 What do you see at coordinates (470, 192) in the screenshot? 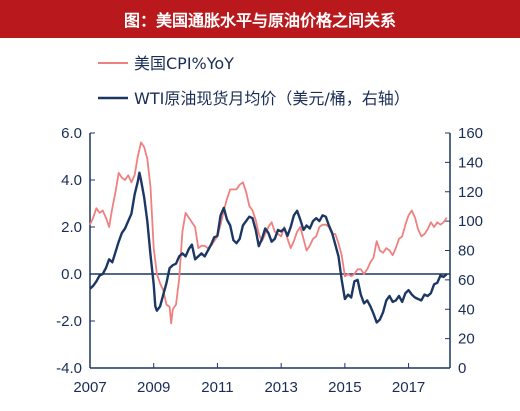
I see `right-tick-label: 120` at bounding box center [470, 192].